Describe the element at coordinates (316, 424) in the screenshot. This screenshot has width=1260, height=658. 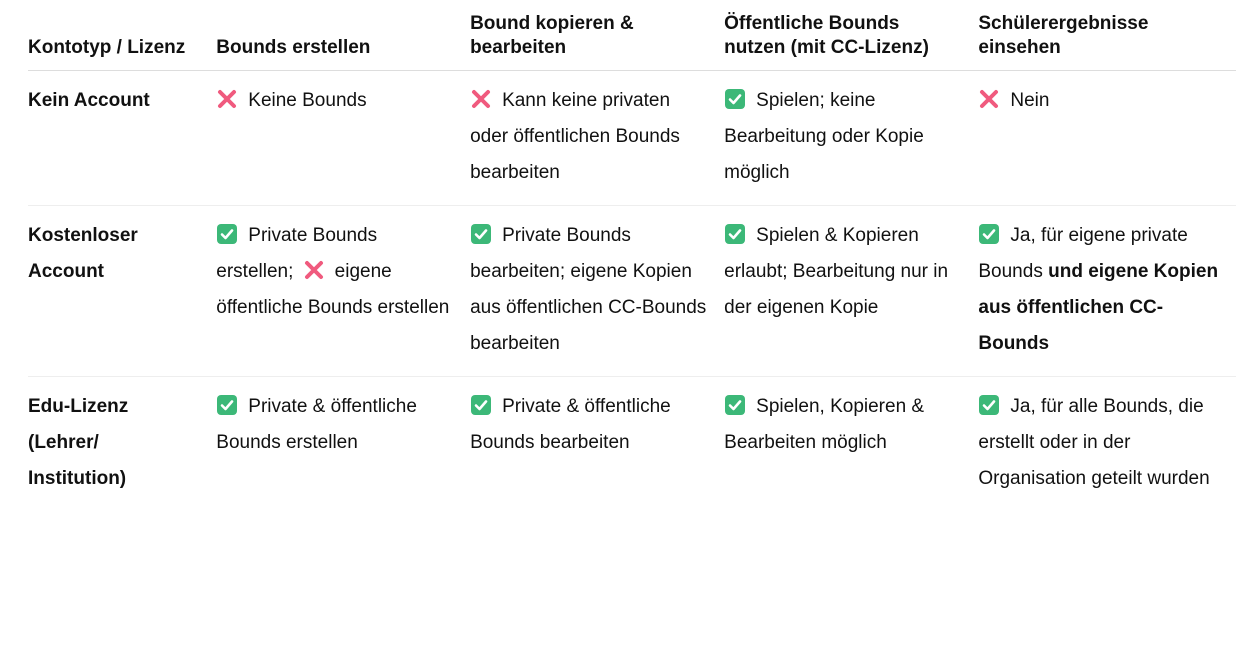
I see `cell-text: Private & öffentliche Bounds erstellen` at that location.